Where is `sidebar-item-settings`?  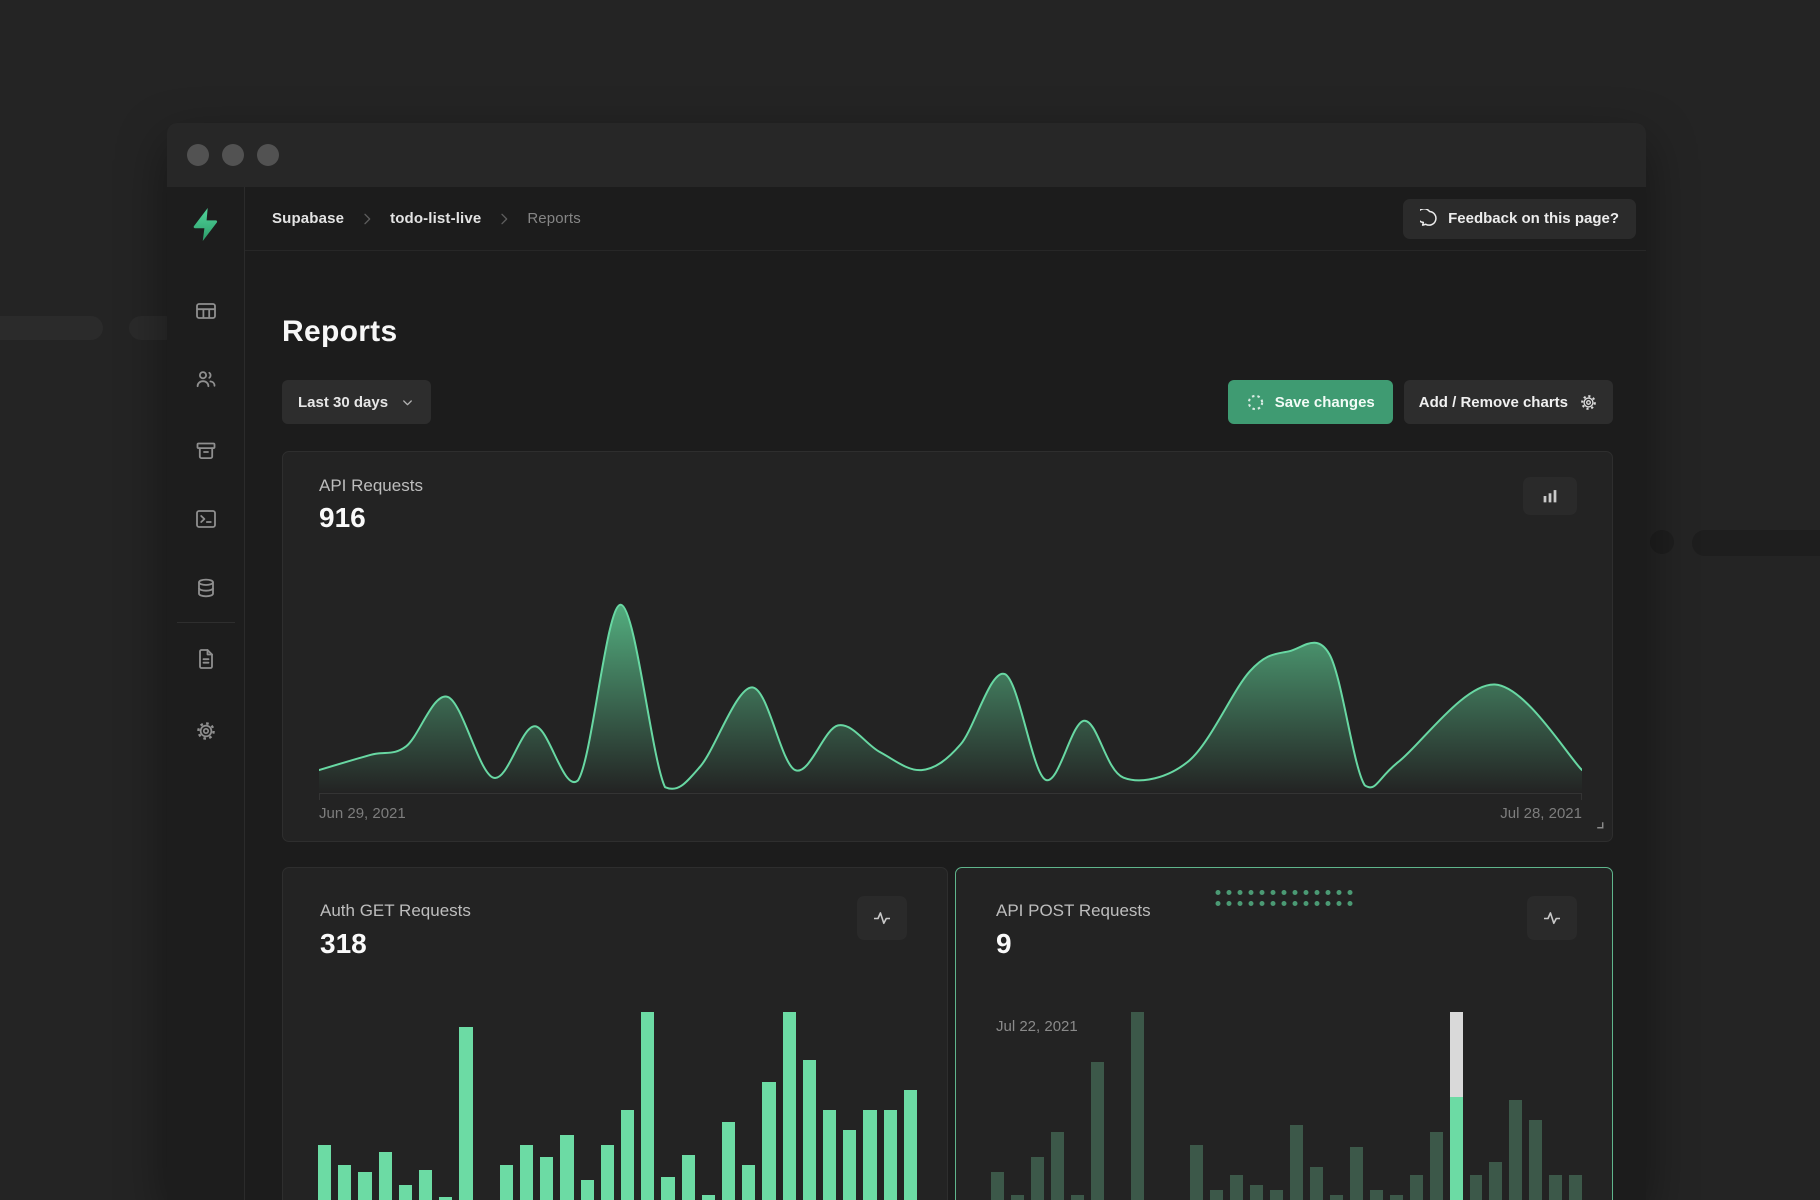 sidebar-item-settings is located at coordinates (206, 731).